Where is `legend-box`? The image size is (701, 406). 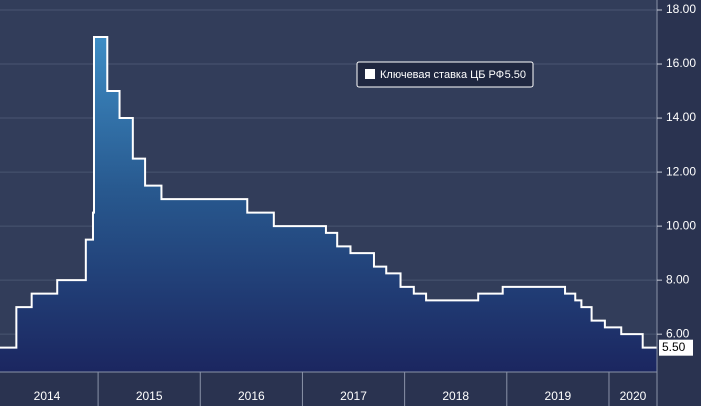
legend-box is located at coordinates (445, 74).